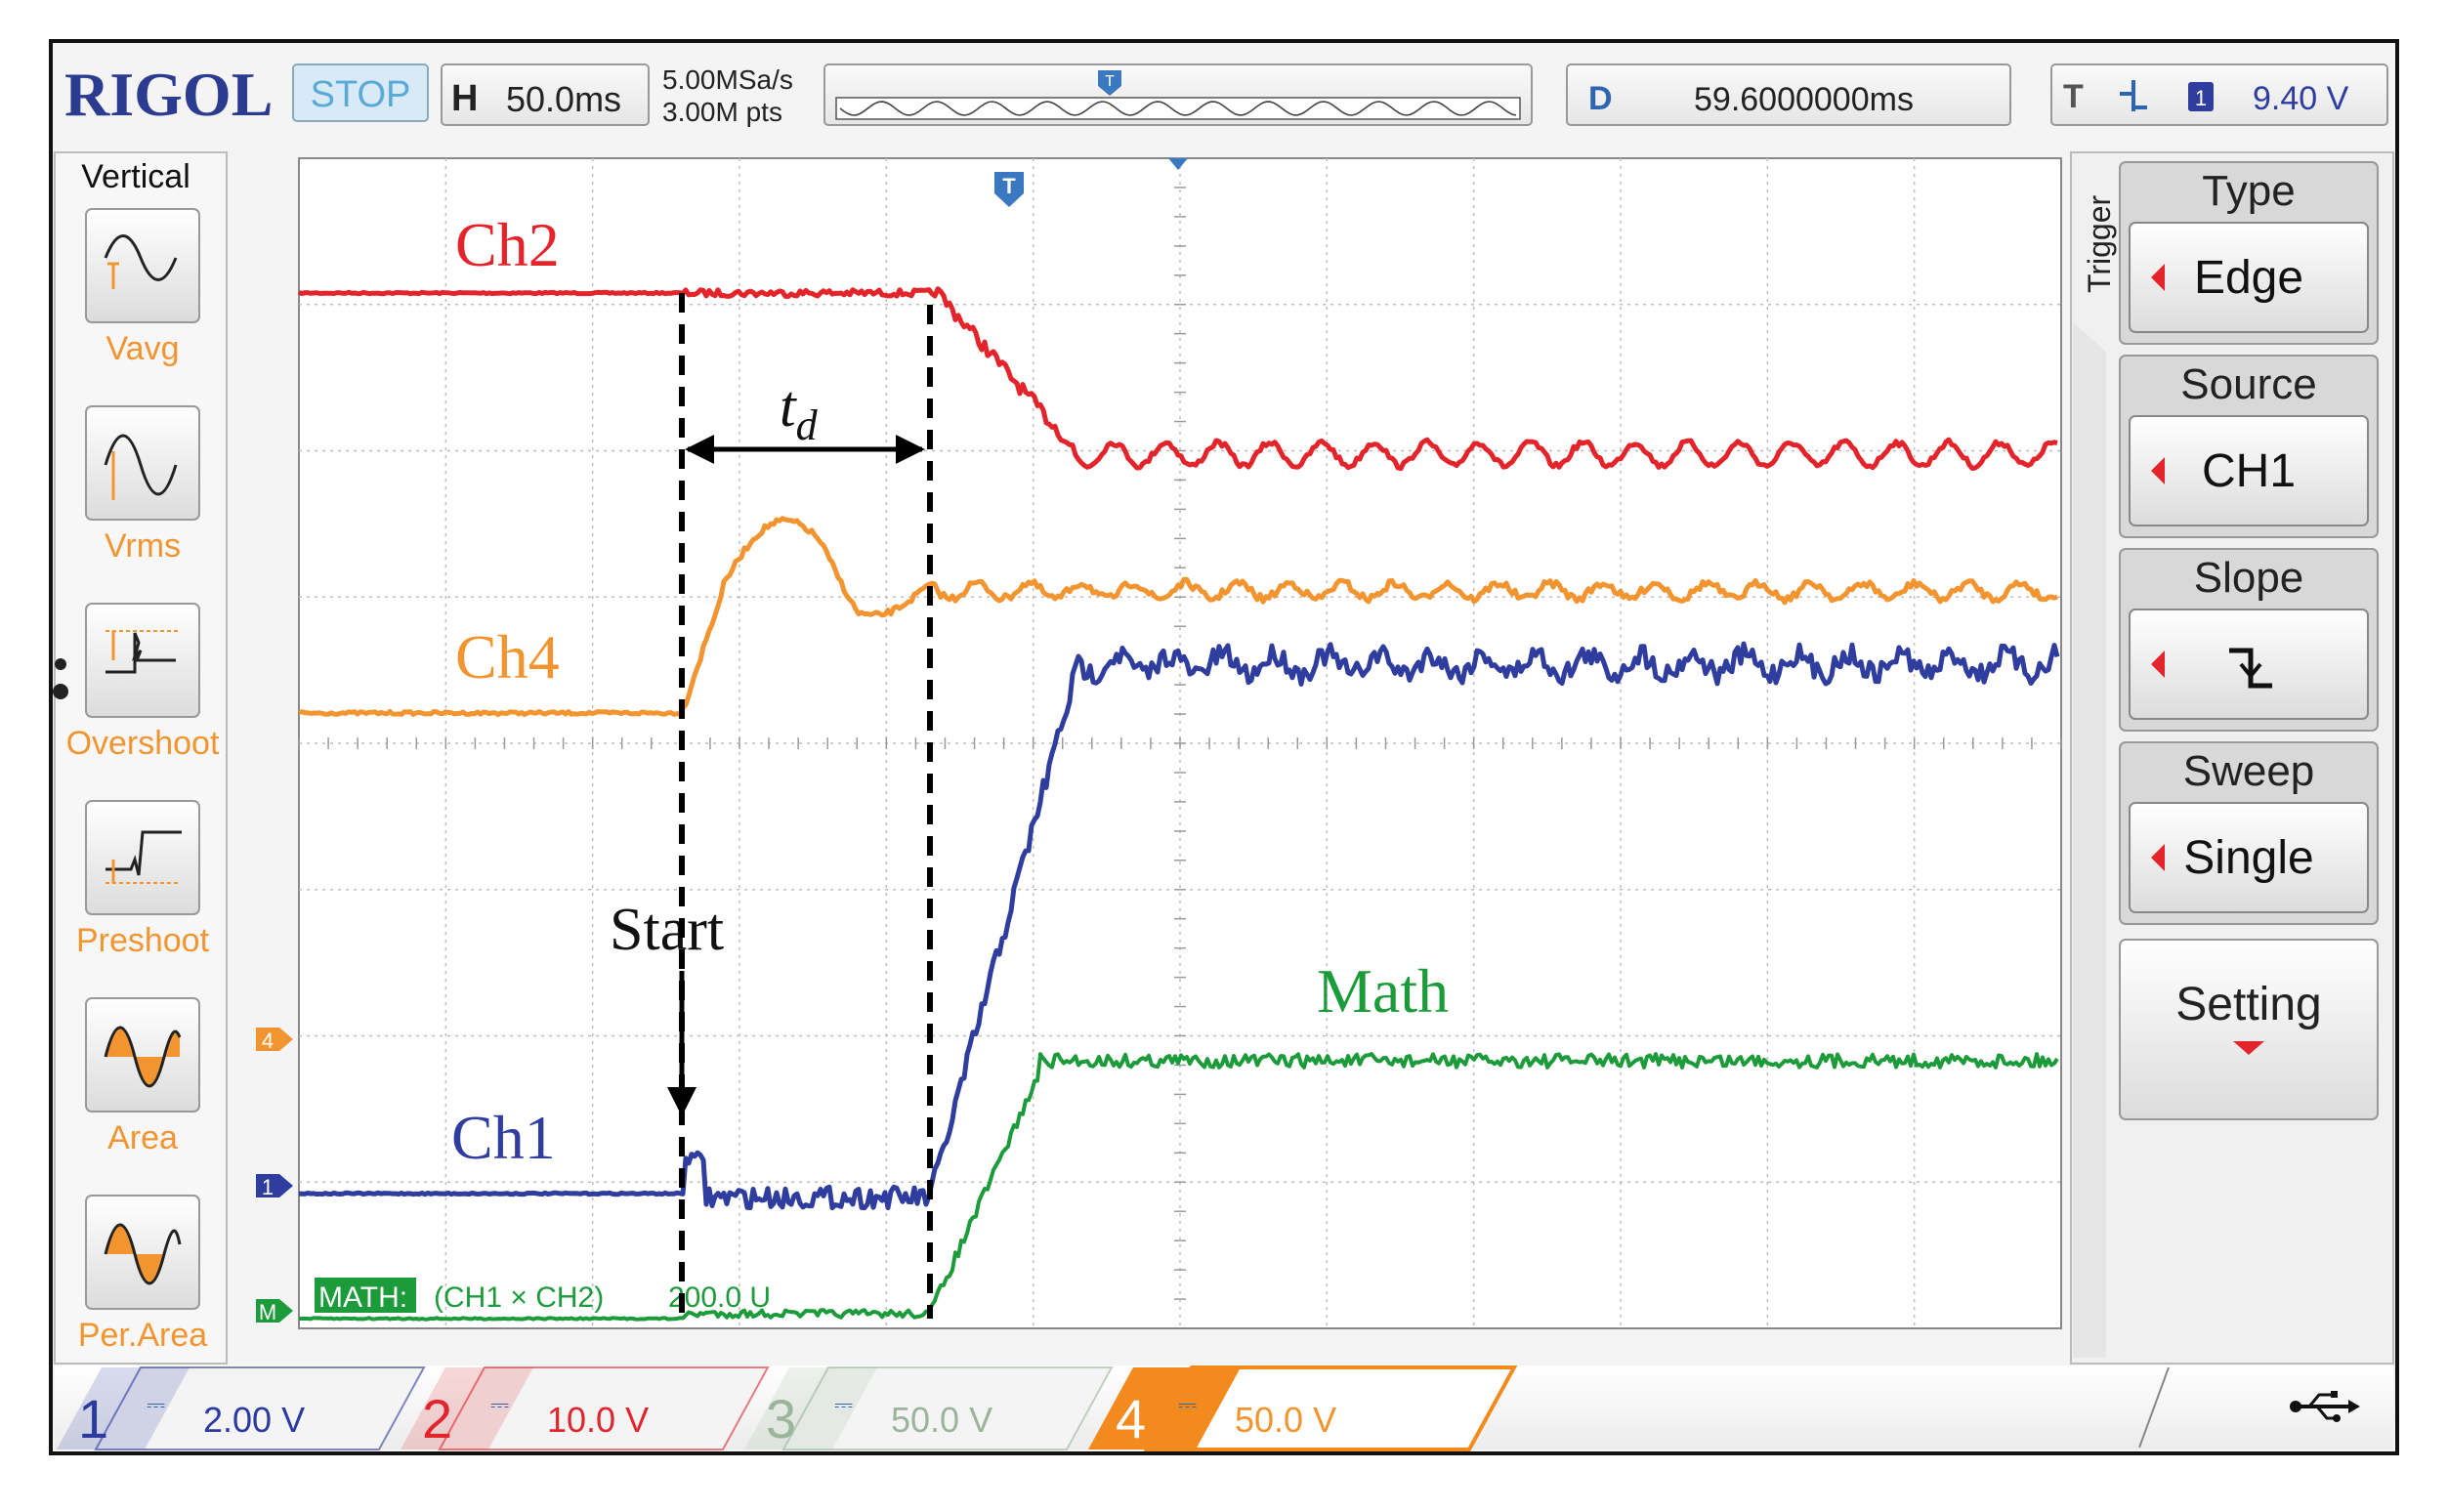  I want to click on right-menu-title: Trigger, so click(2099, 243).